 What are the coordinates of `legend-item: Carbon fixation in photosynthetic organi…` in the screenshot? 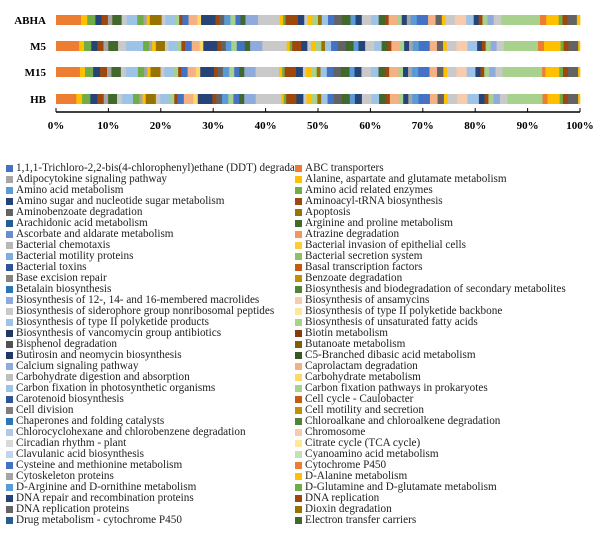 It's located at (150, 388).